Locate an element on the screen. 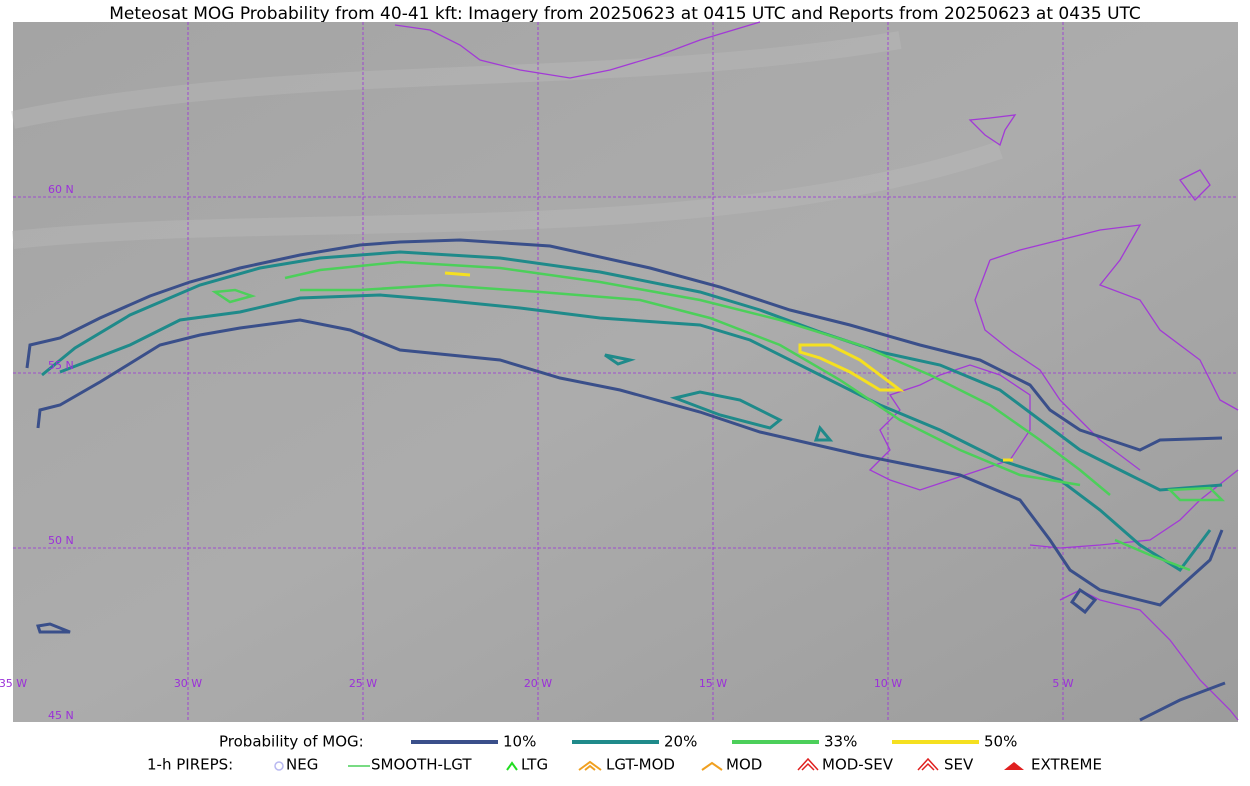 Image resolution: width=1250 pixels, height=786 pixels. legend-label: 33% is located at coordinates (840, 742).